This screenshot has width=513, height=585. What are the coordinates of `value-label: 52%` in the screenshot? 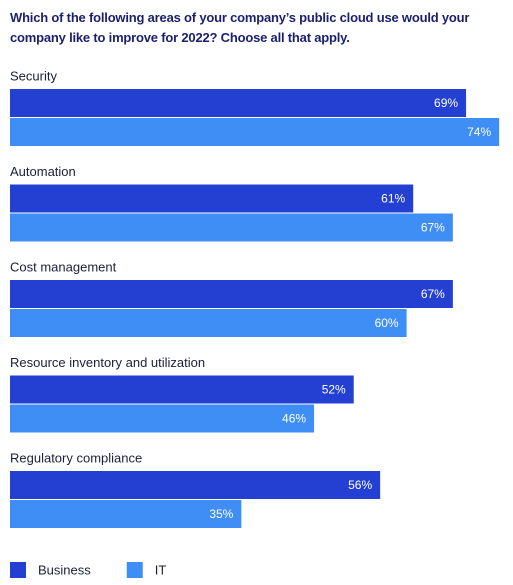 It's located at (334, 390).